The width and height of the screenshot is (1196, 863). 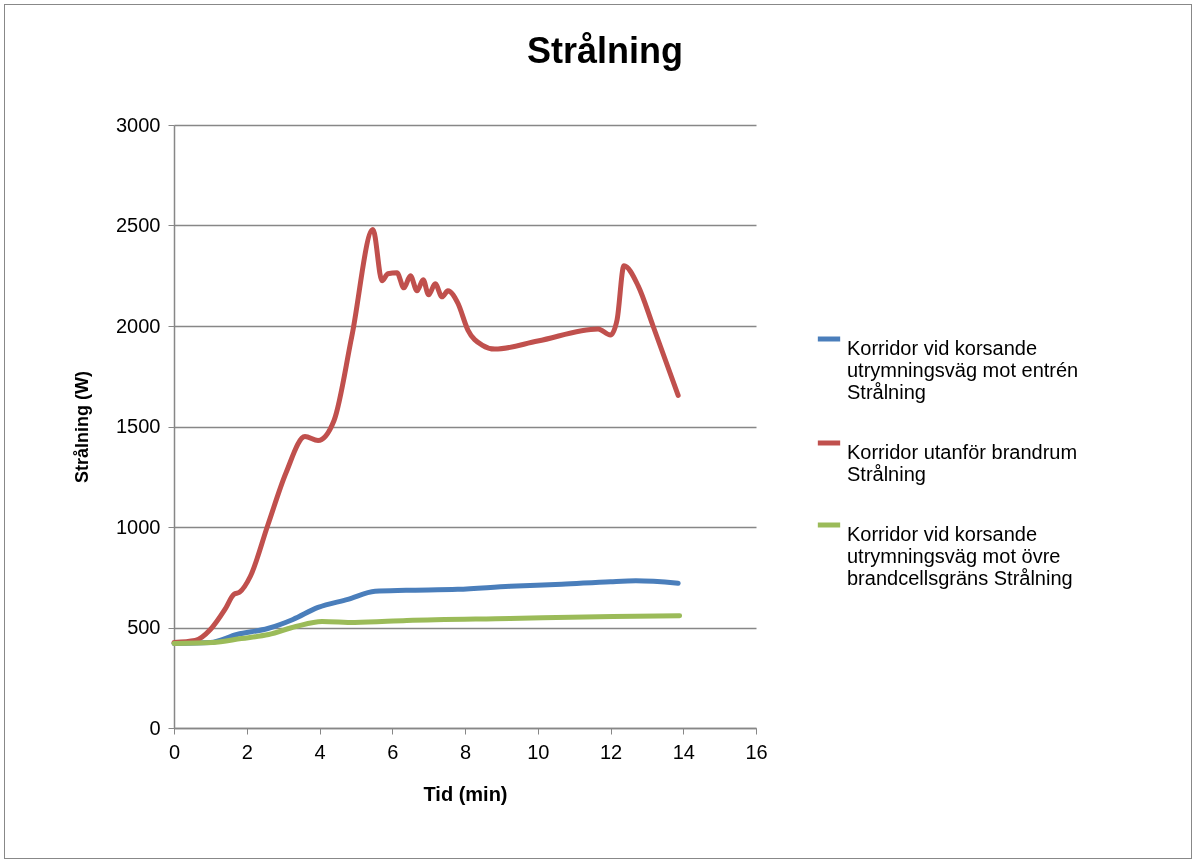 What do you see at coordinates (611, 751) in the screenshot?
I see `x-tick-label: 12` at bounding box center [611, 751].